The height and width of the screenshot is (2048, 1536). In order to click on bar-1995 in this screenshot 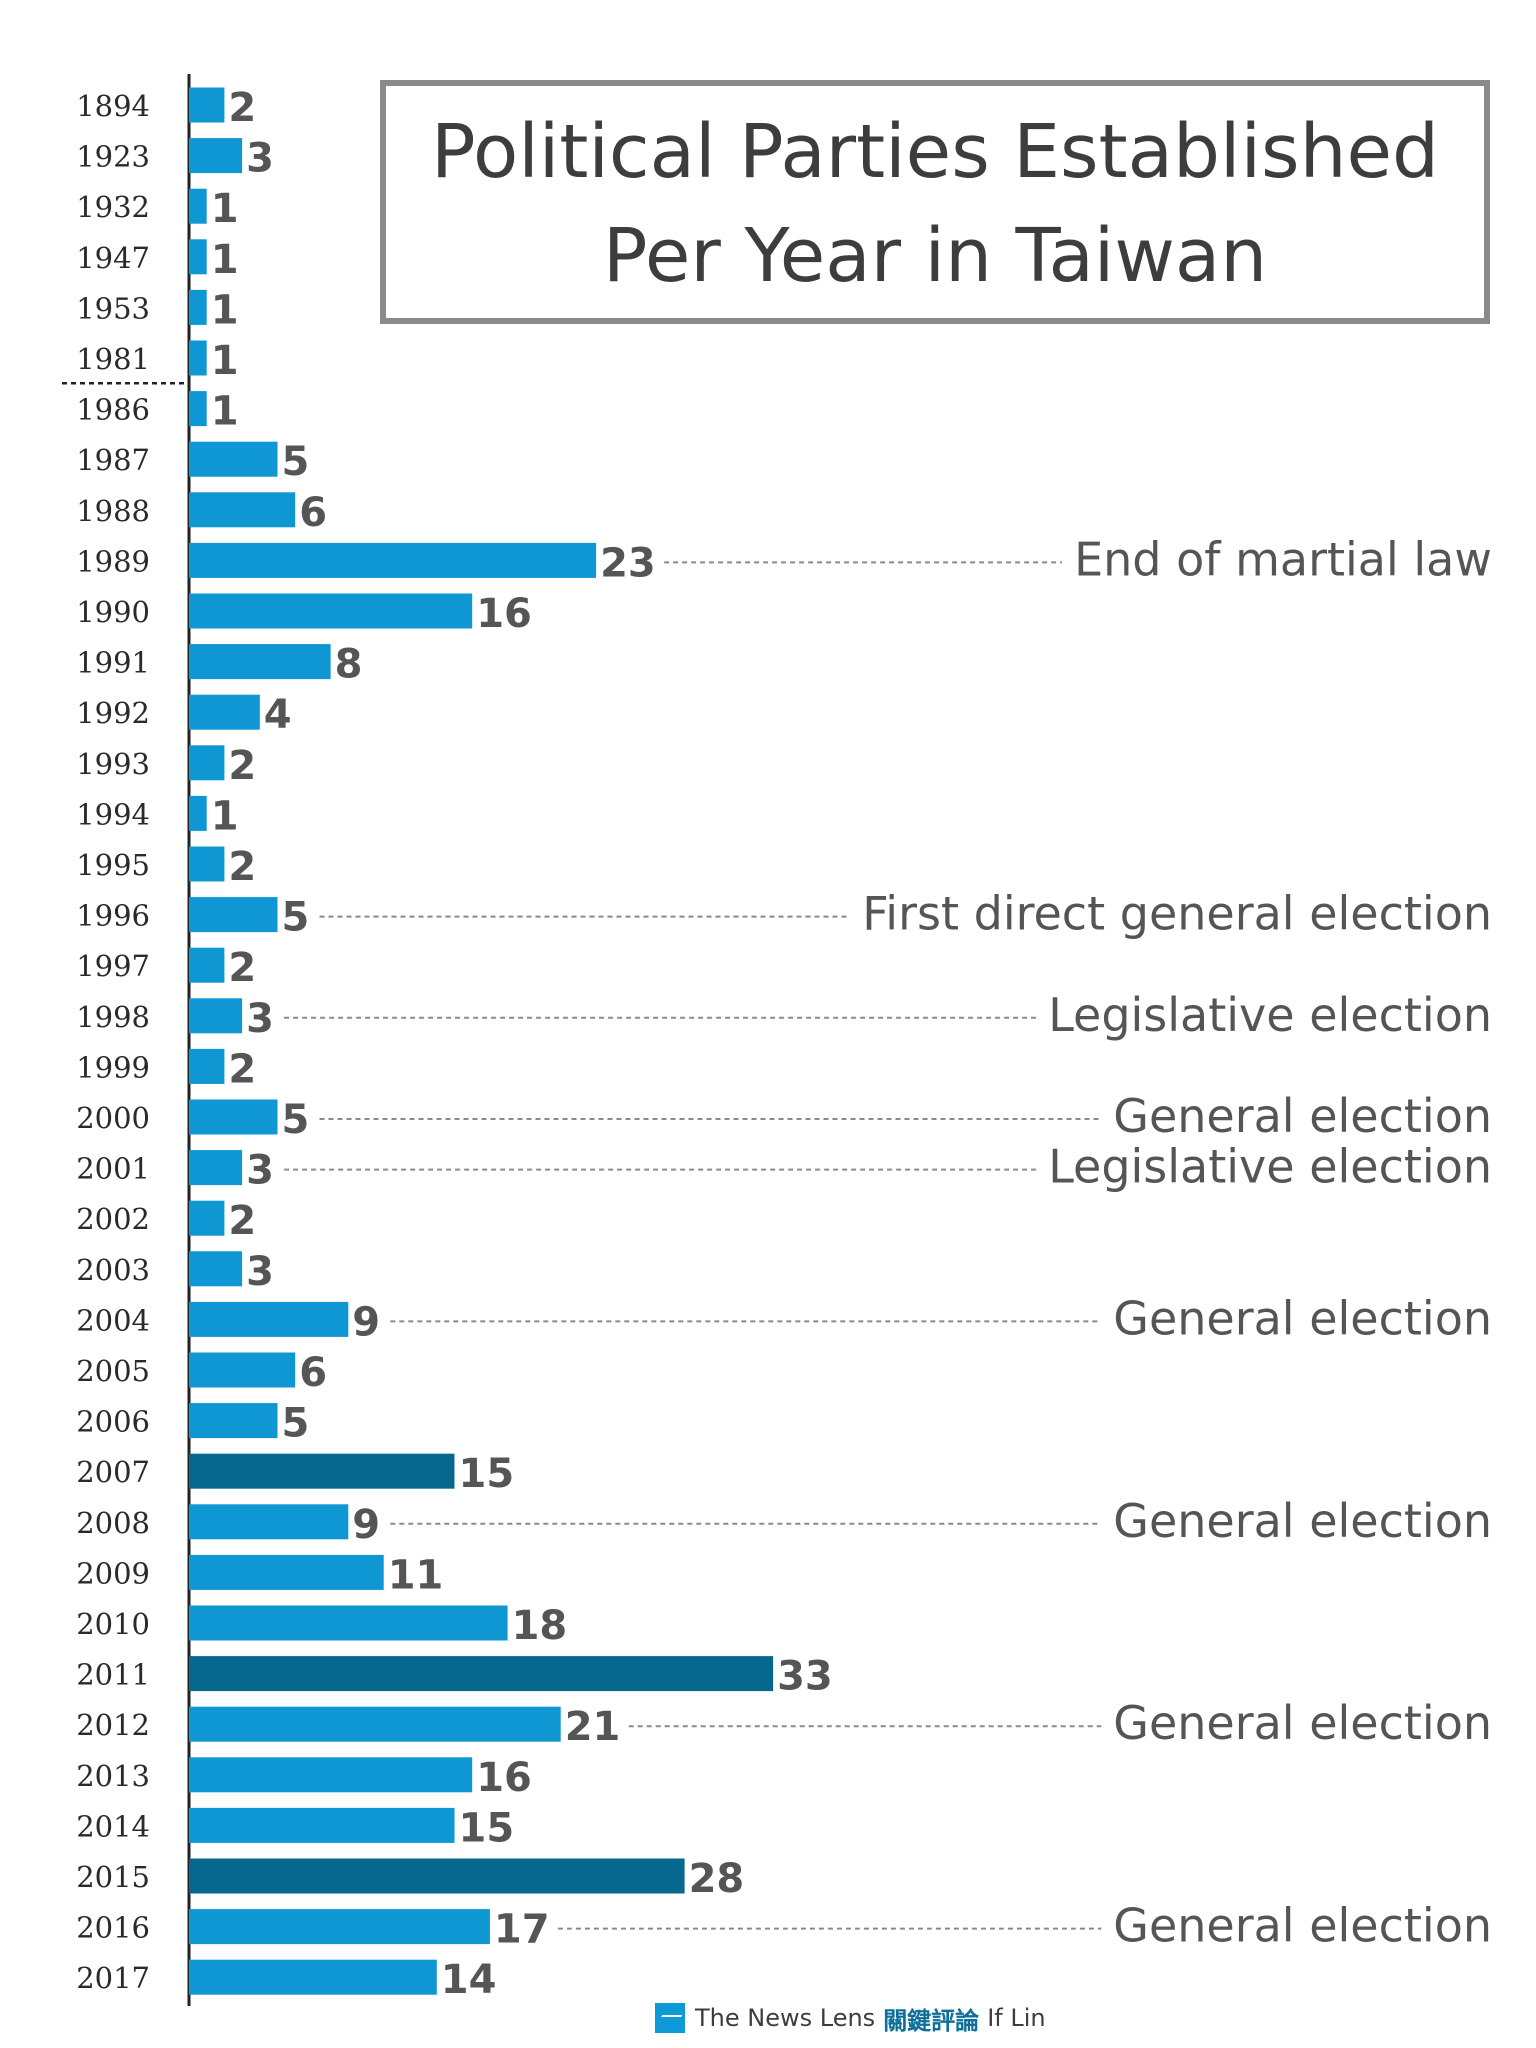, I will do `click(207, 864)`.